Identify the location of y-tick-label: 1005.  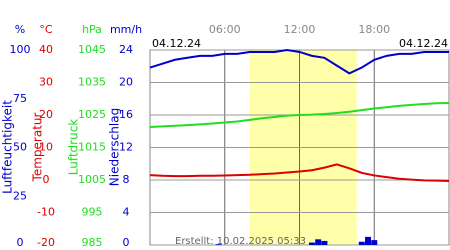
(92, 179).